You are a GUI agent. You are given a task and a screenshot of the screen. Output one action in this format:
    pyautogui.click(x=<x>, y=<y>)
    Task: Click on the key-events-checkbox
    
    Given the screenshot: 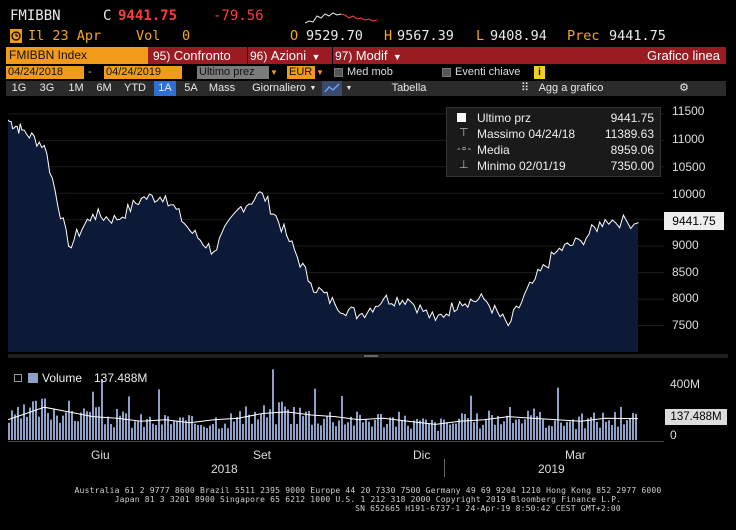 What is the action you would take?
    pyautogui.click(x=446, y=72)
    